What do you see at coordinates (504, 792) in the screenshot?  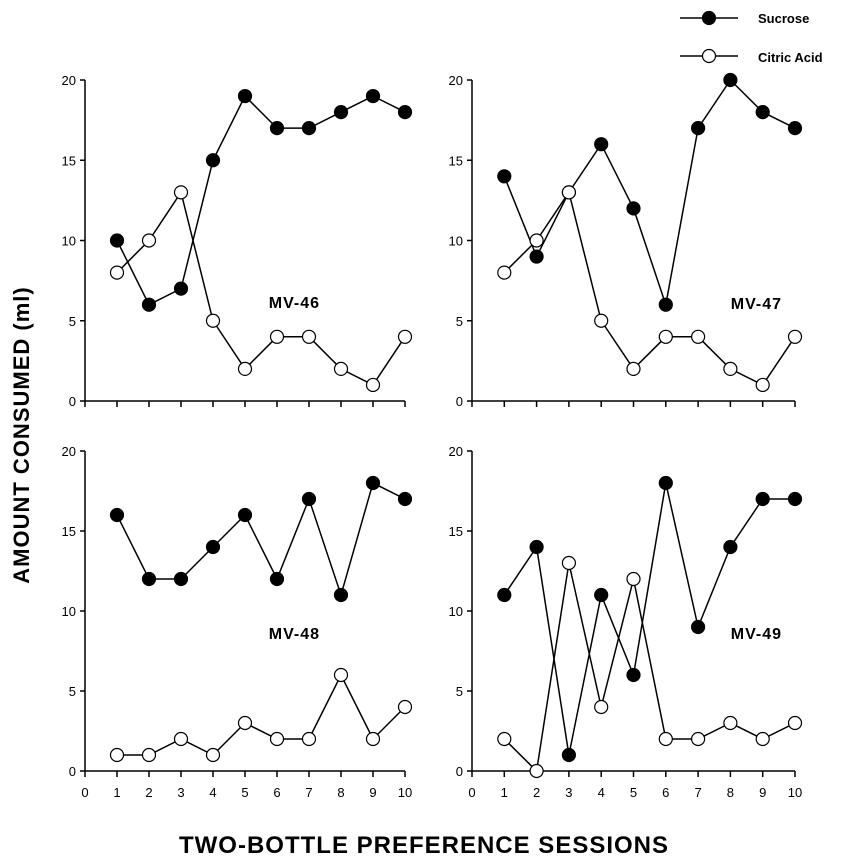 I see `x-tick-label: 1` at bounding box center [504, 792].